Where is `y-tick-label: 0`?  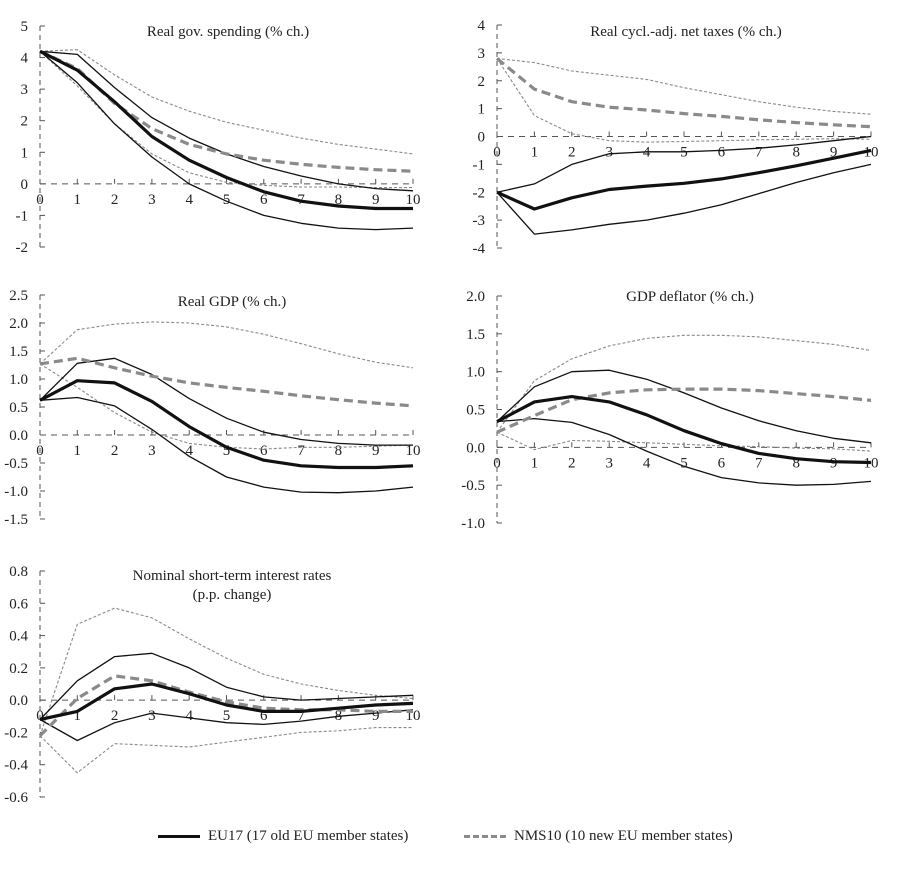
y-tick-label: 0 is located at coordinates (482, 138).